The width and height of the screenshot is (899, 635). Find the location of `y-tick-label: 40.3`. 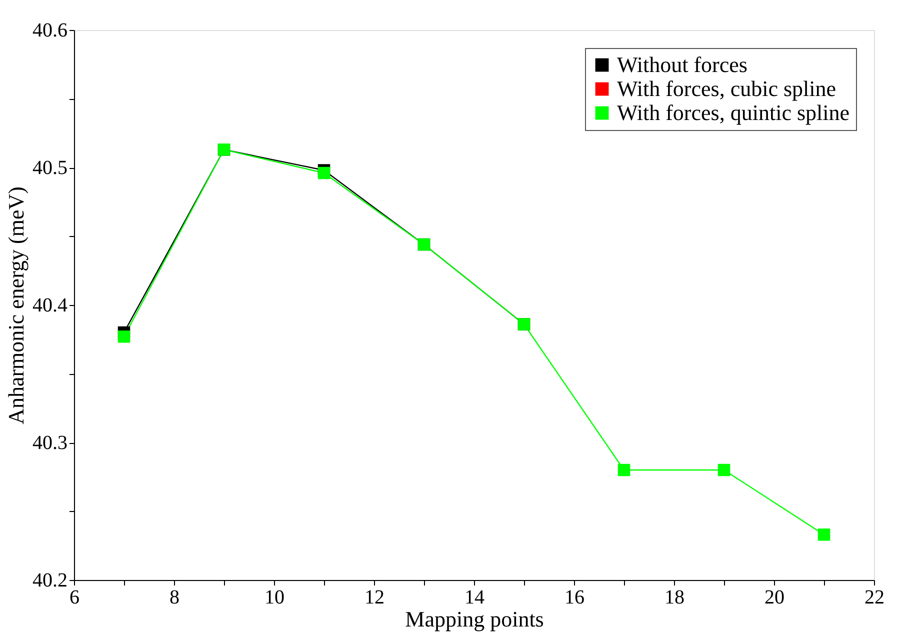

y-tick-label: 40.3 is located at coordinates (50, 443).